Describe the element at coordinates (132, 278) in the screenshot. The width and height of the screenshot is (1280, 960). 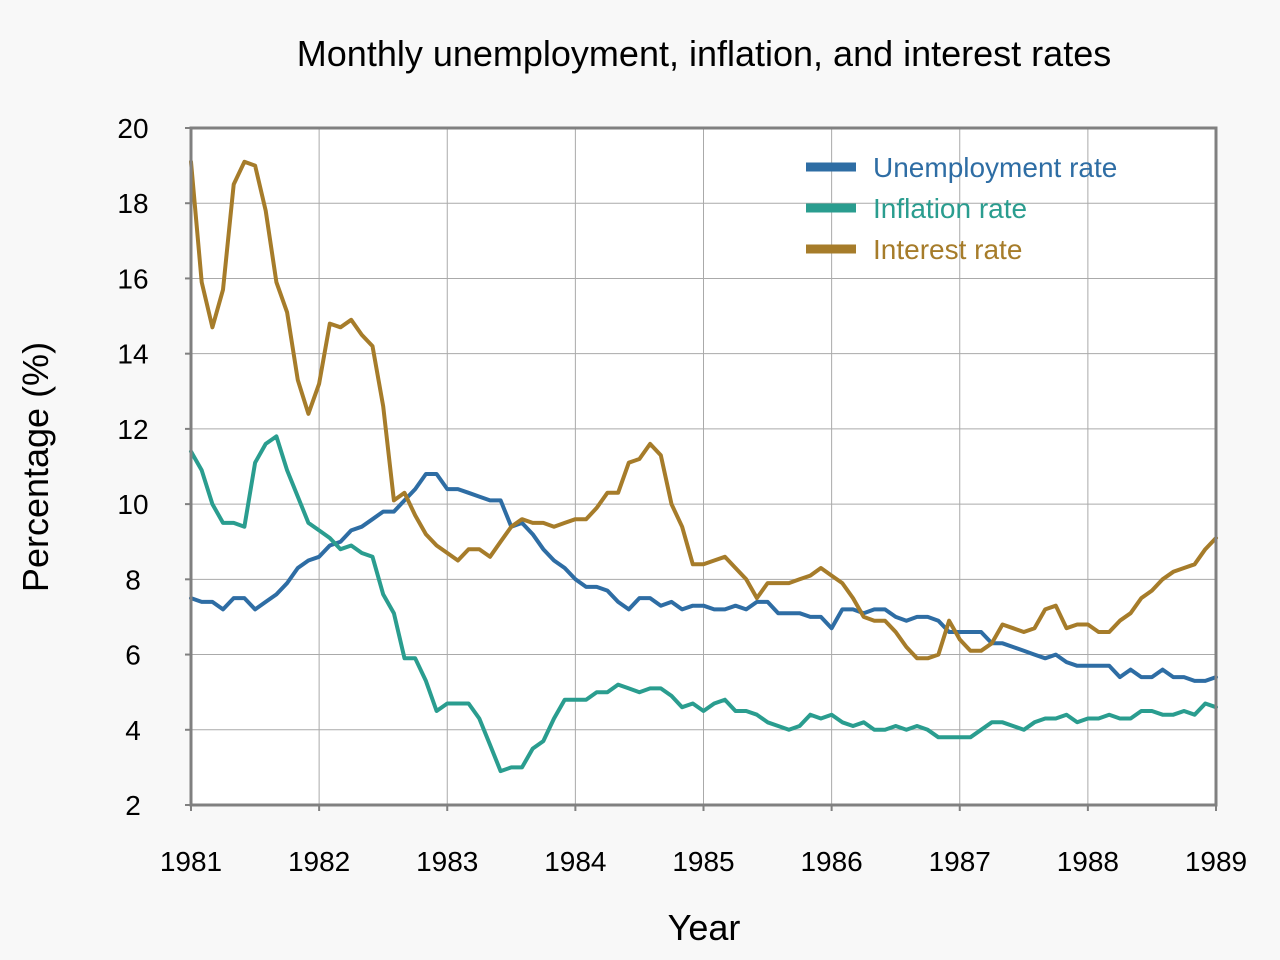
I see `y-tick-label: 16` at that location.